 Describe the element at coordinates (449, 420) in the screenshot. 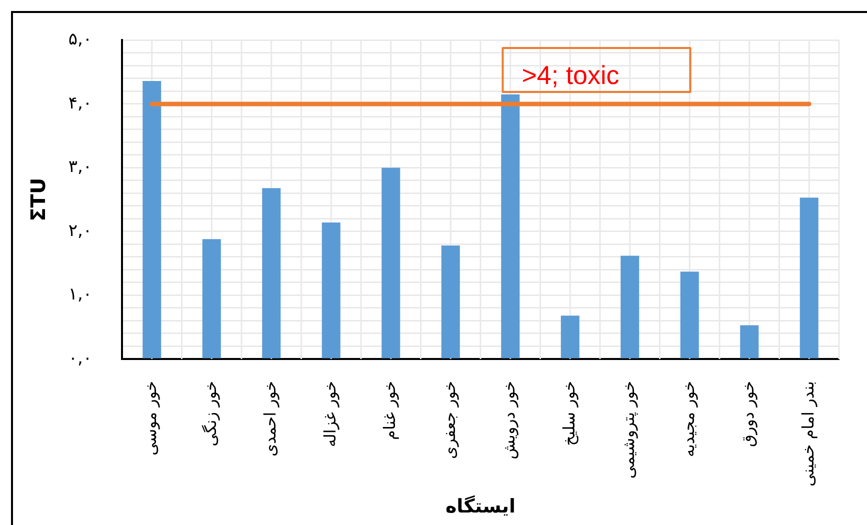

I see `x-tick-label: خور جعفری` at that location.